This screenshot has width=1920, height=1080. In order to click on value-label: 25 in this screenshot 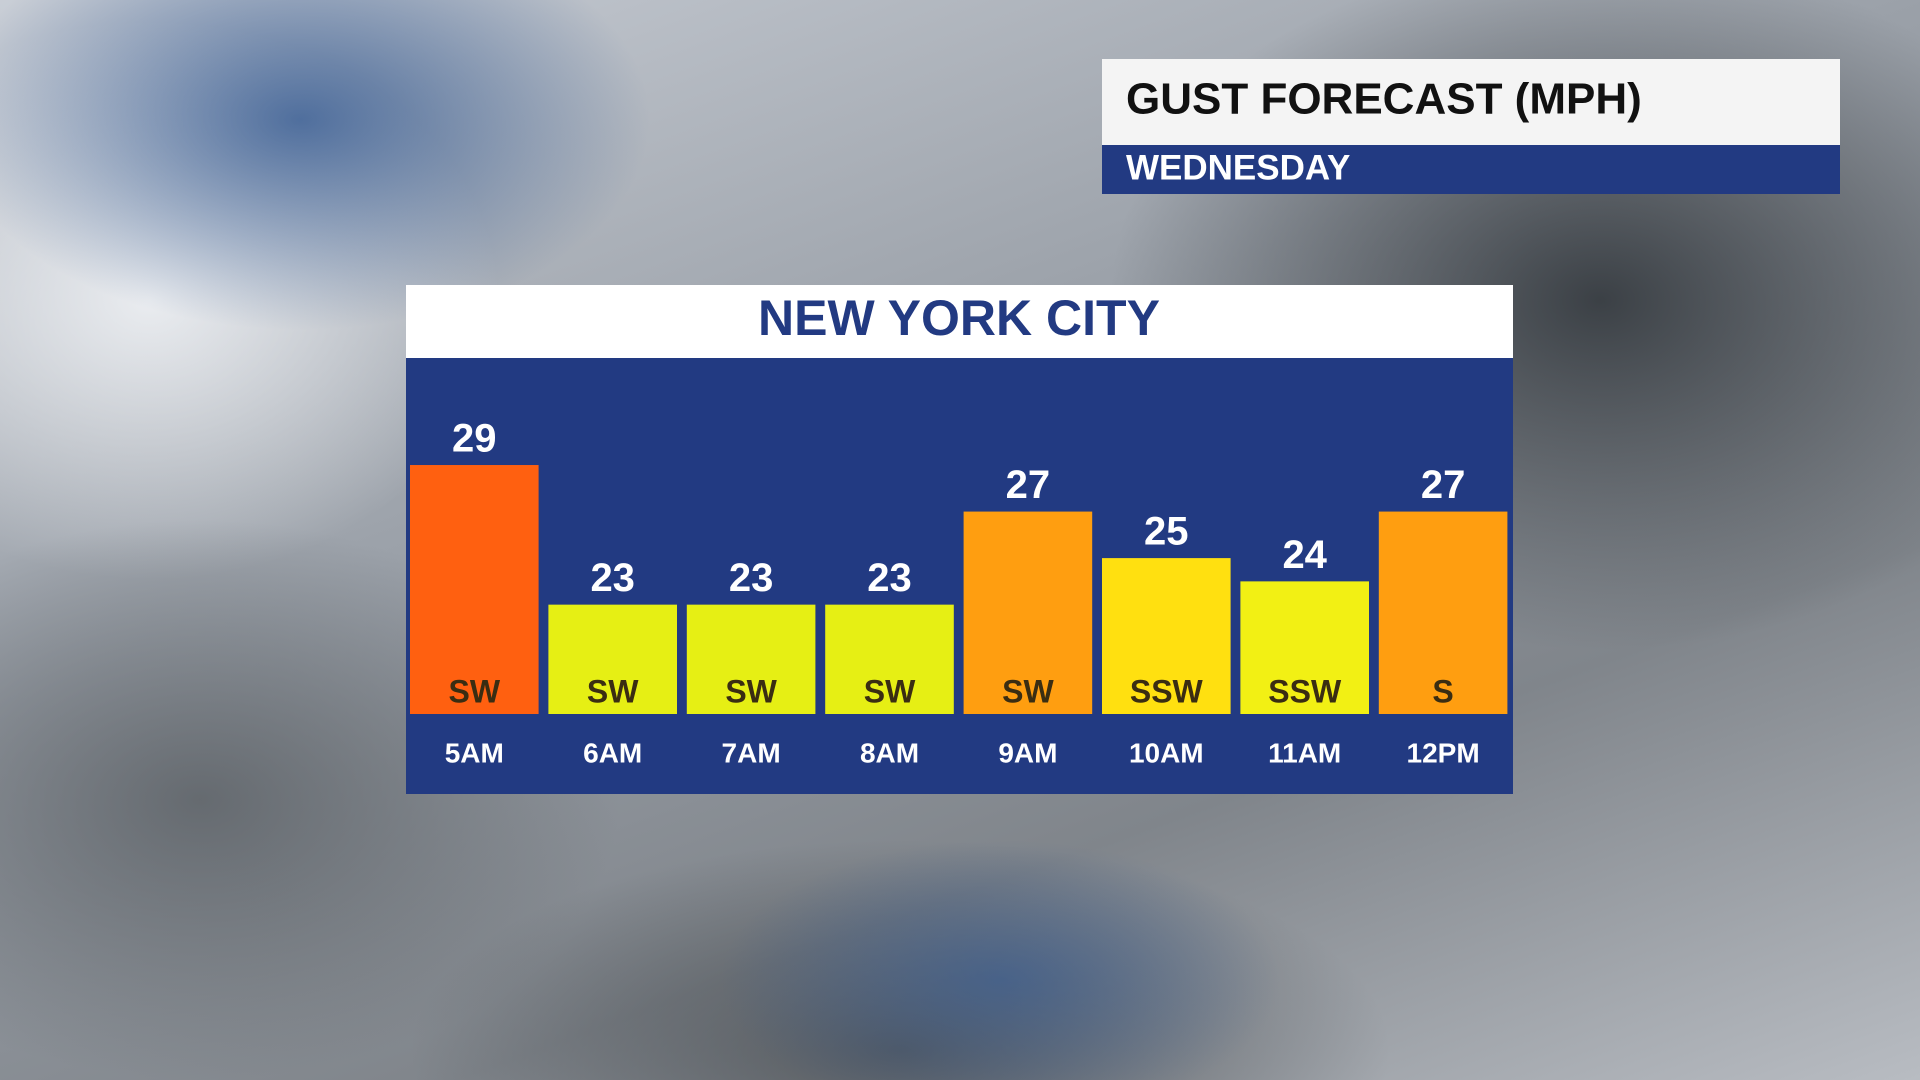, I will do `click(1166, 532)`.